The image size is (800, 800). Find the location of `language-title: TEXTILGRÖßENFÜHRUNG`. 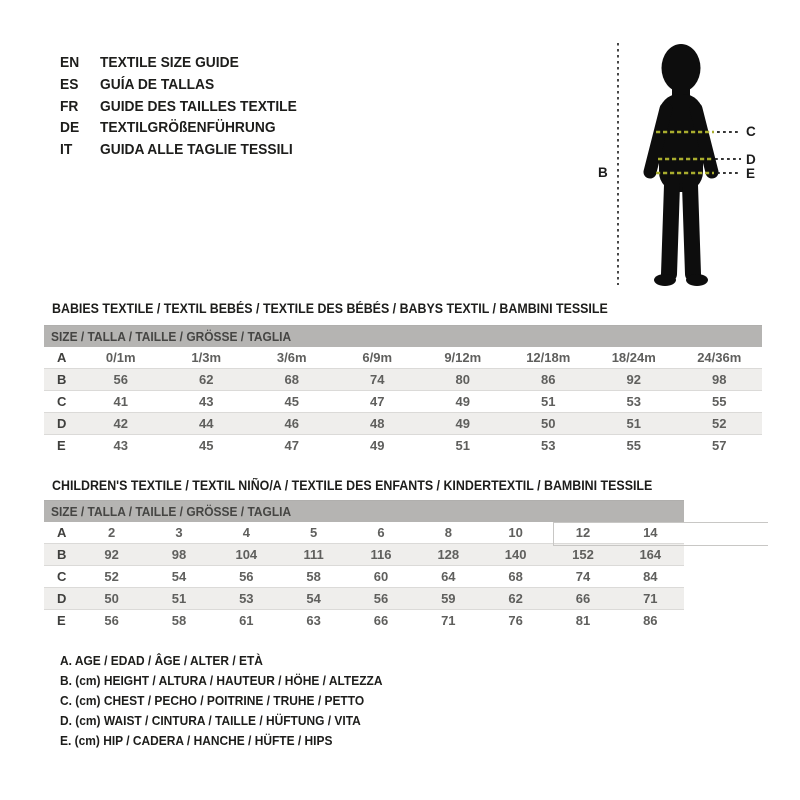

language-title: TEXTILGRÖßENFÜHRUNG is located at coordinates (188, 128).